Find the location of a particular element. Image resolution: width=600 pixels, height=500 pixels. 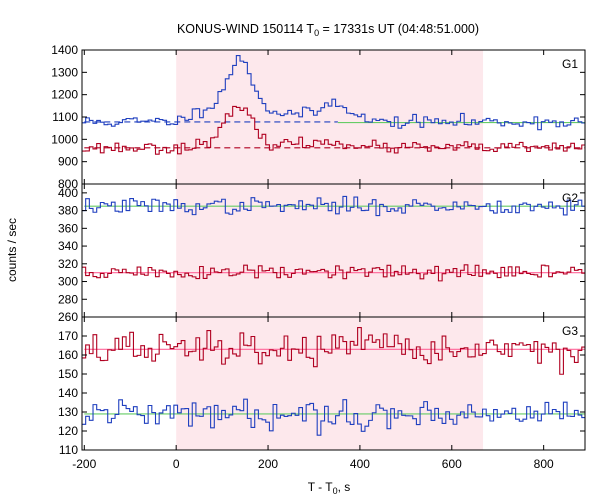

y-tick-label-panel-1: 1300 is located at coordinates (64, 72).